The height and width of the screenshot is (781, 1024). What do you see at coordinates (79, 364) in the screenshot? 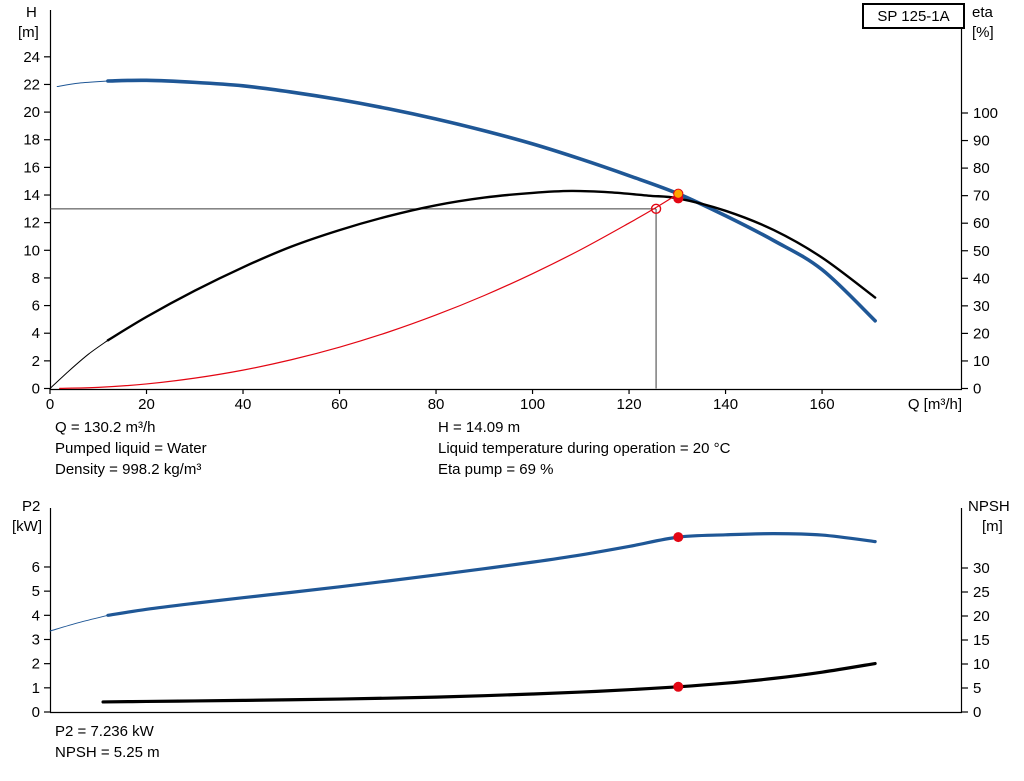
I see `series-eta-curve-lead` at bounding box center [79, 364].